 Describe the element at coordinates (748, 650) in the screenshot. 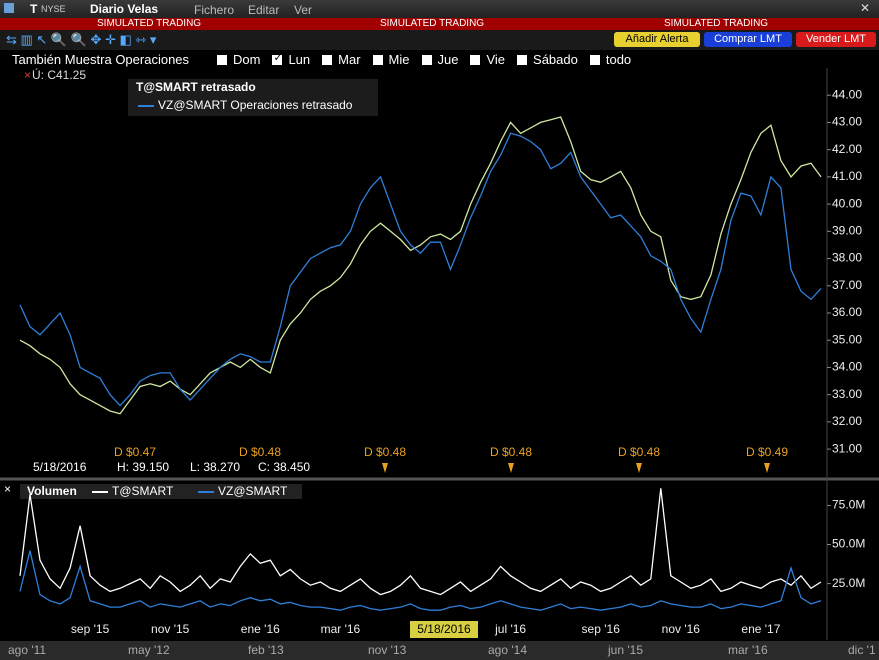

I see `navigator-label: mar '16` at that location.